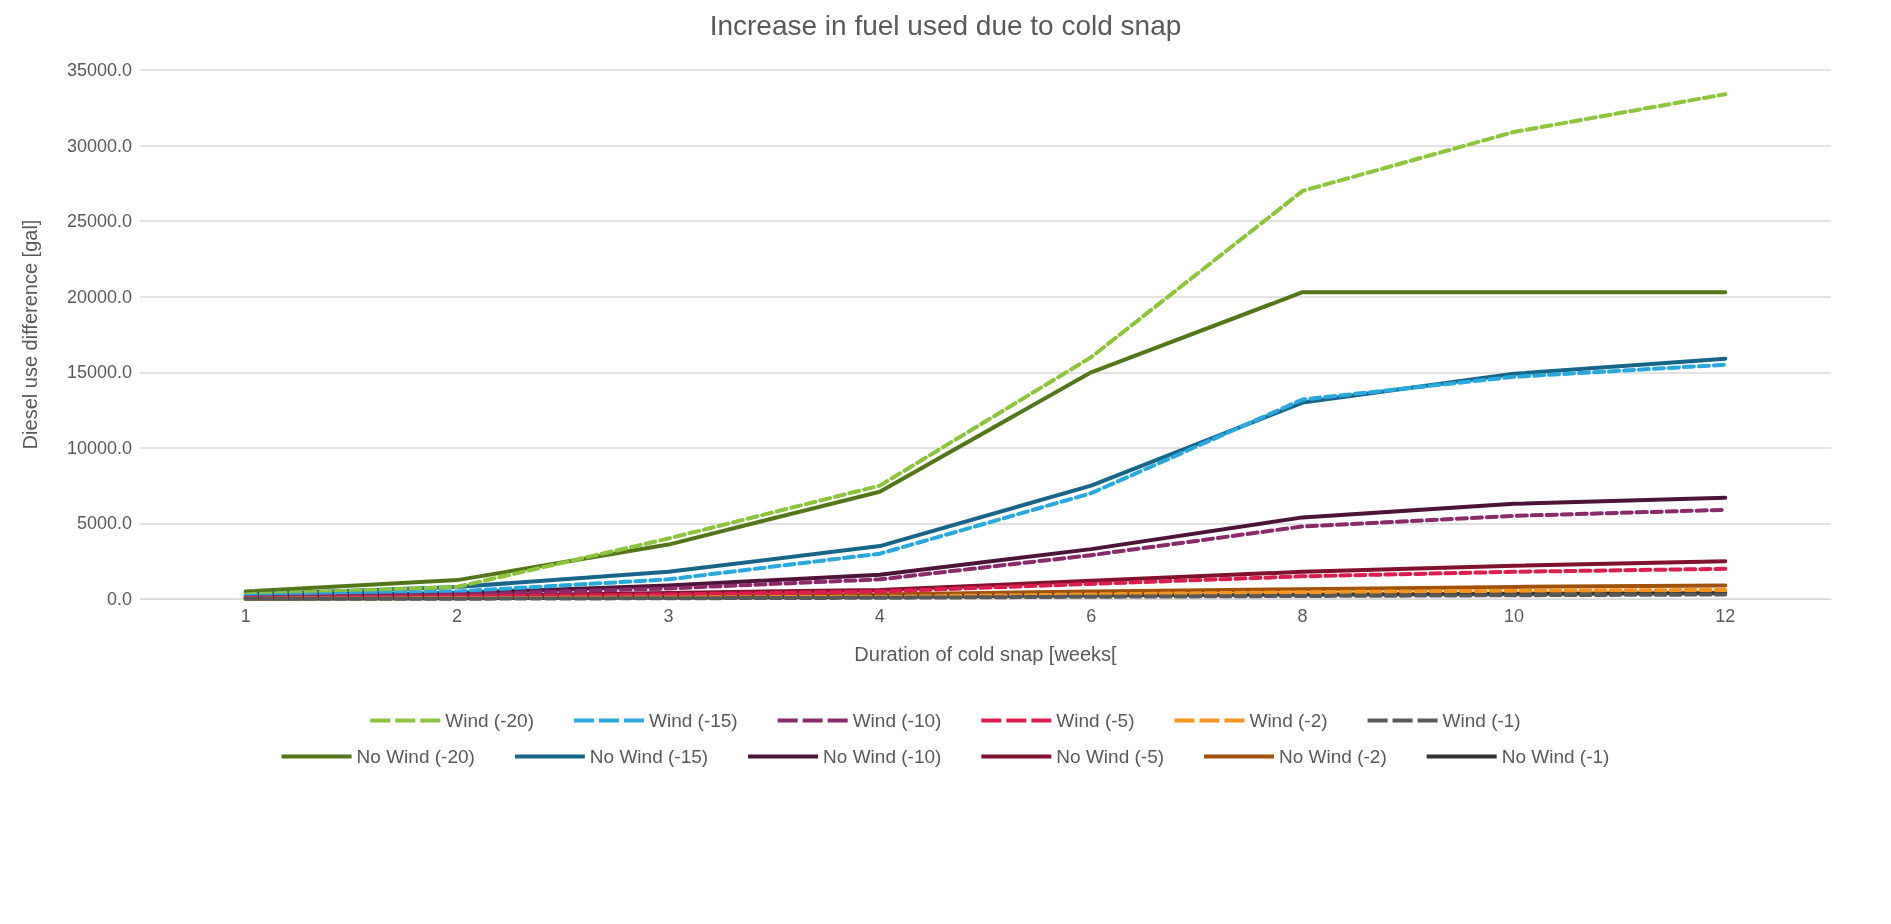 This screenshot has width=1891, height=924. What do you see at coordinates (1555, 756) in the screenshot?
I see `legend-label: No Wind (-1)` at bounding box center [1555, 756].